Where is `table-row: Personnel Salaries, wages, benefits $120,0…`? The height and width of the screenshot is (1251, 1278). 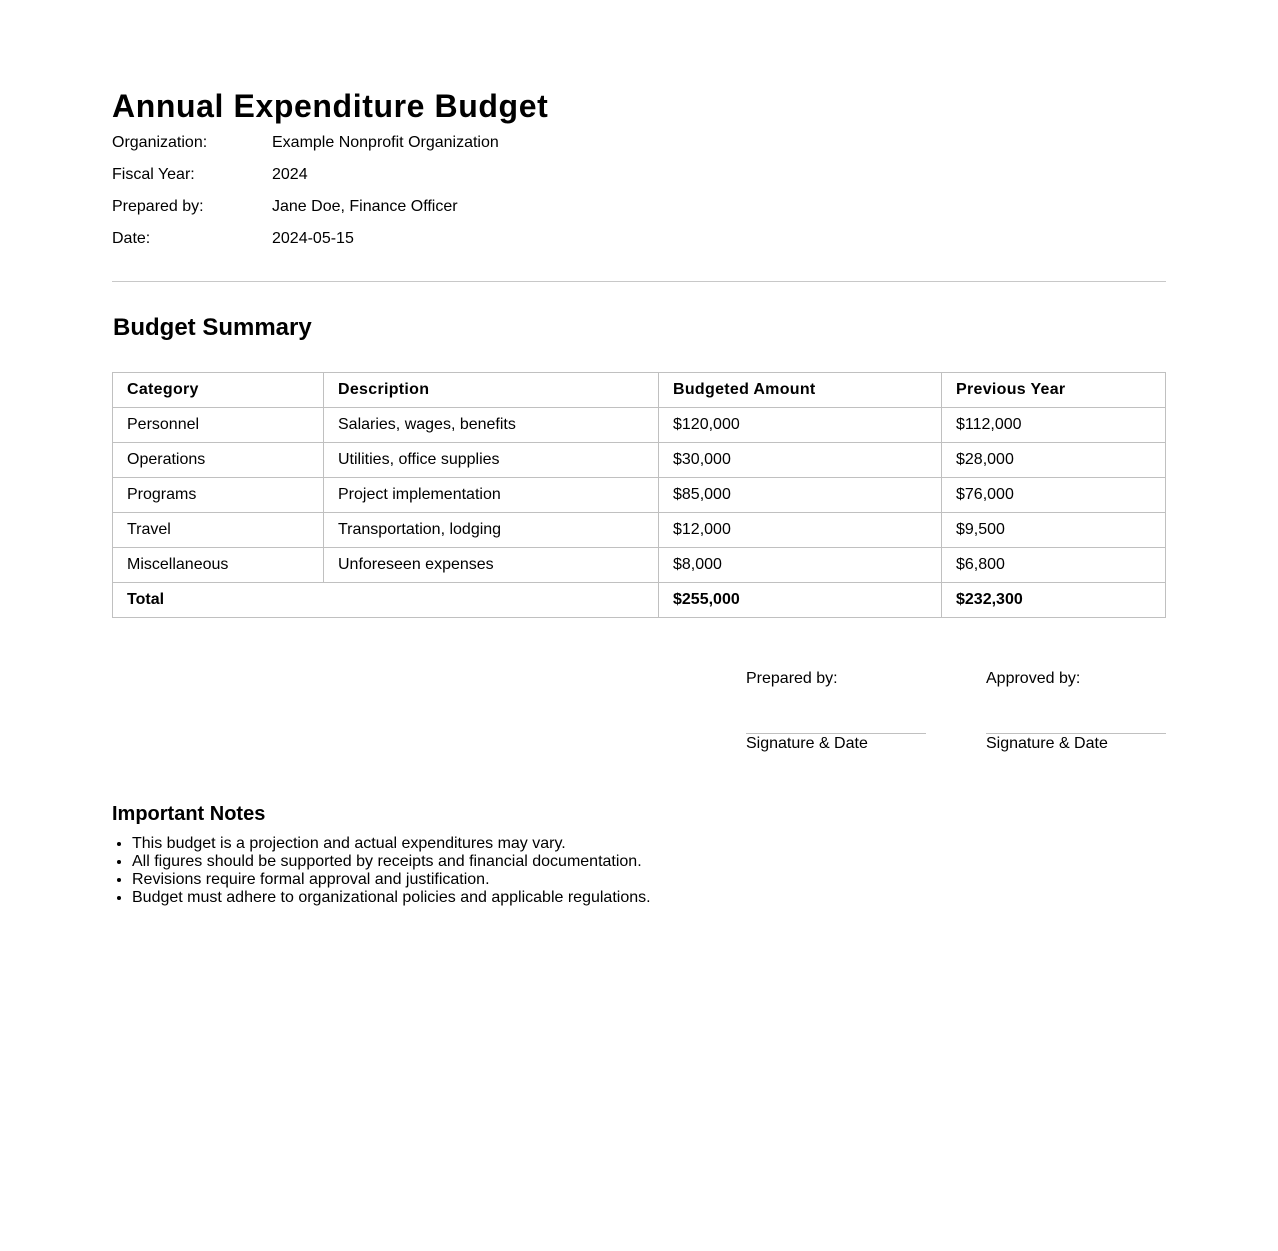 table-row: Personnel Salaries, wages, benefits $120,0… is located at coordinates (639, 425).